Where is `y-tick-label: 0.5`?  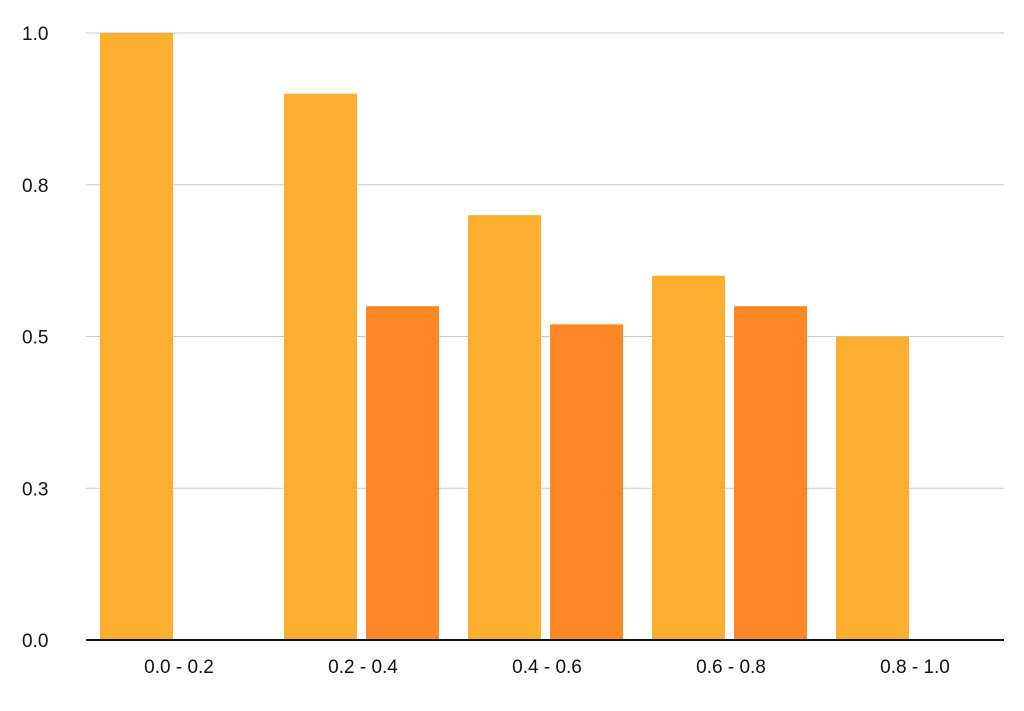
y-tick-label: 0.5 is located at coordinates (35, 338).